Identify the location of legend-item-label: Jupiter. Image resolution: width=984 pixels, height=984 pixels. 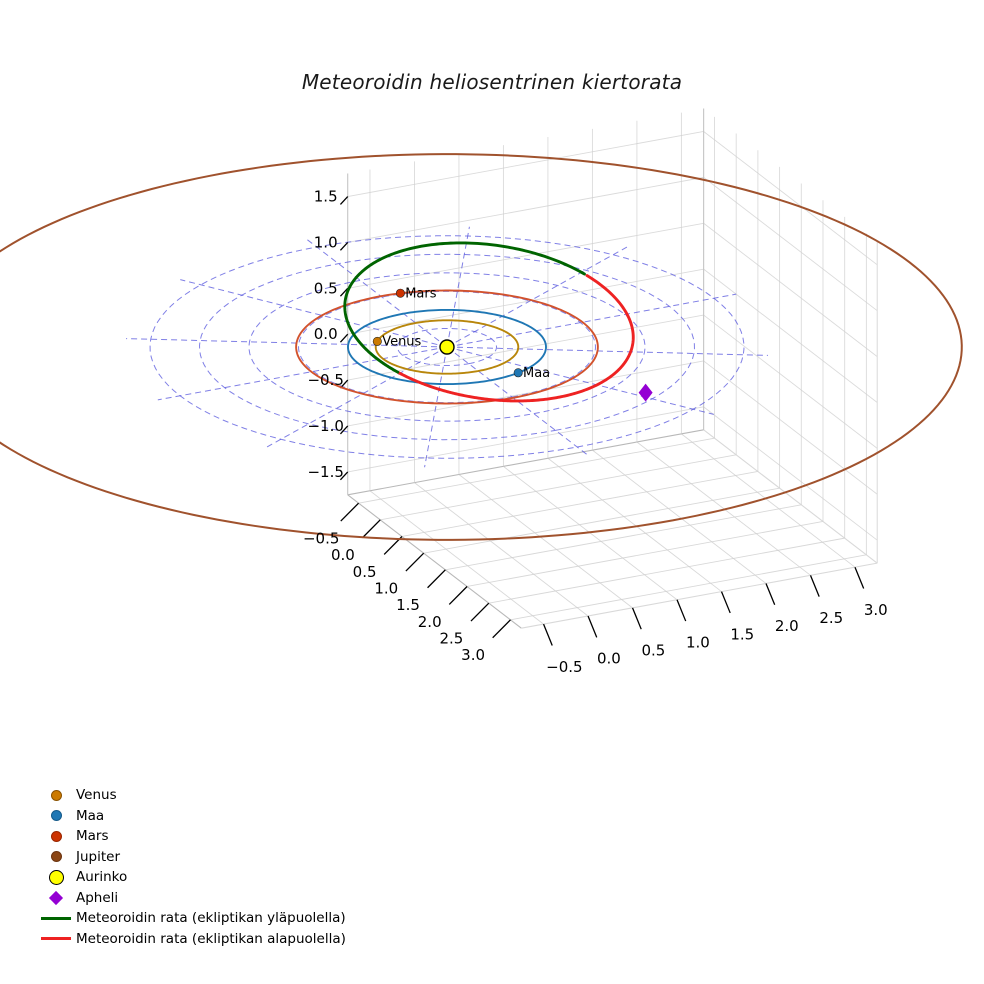
(98, 856).